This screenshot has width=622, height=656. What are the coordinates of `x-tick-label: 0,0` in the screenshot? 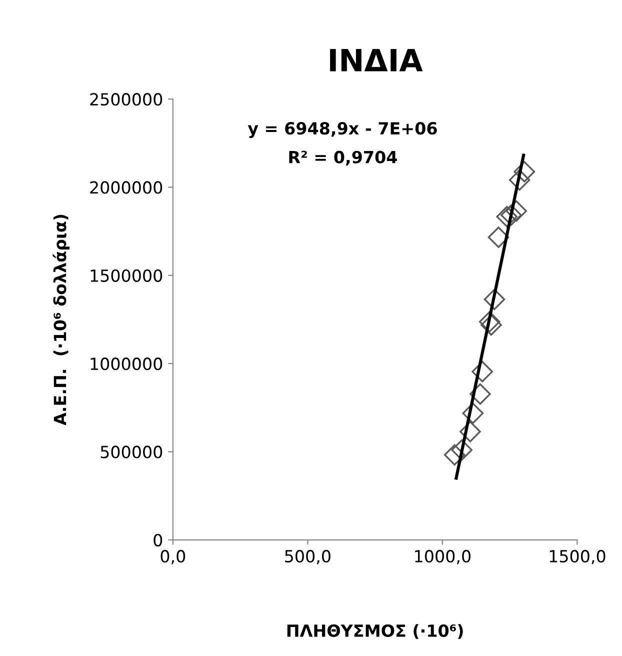 It's located at (173, 557).